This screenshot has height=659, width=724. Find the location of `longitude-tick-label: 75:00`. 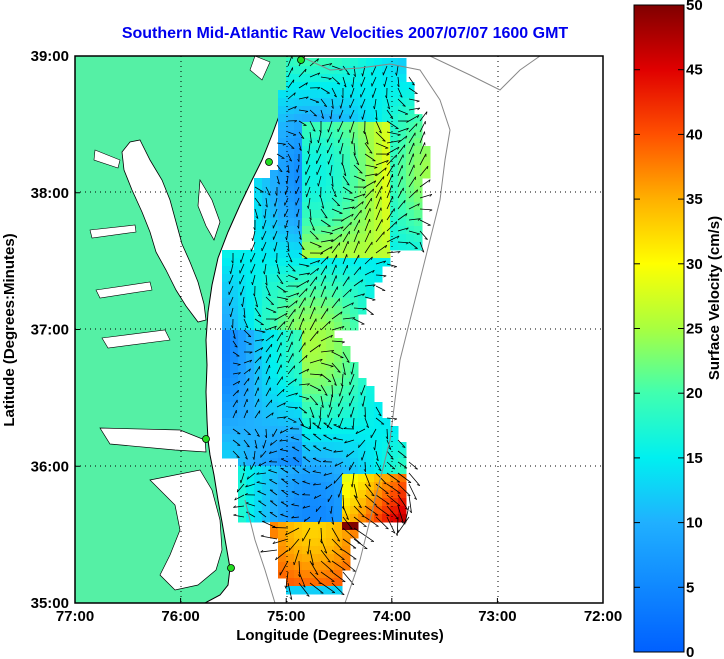

longitude-tick-label: 75:00 is located at coordinates (286, 616).